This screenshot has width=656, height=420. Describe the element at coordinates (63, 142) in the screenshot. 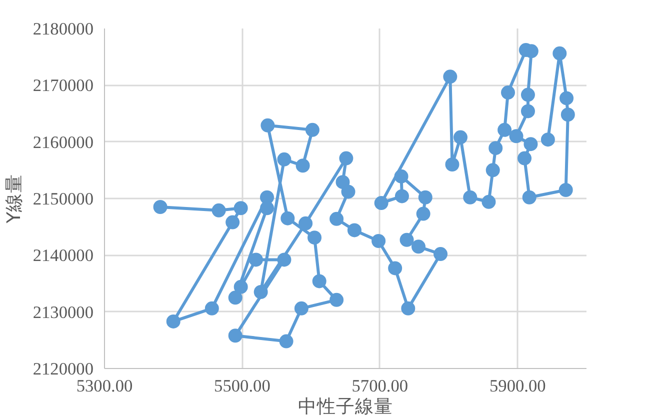

I see `y-tick-label: 2160000` at that location.